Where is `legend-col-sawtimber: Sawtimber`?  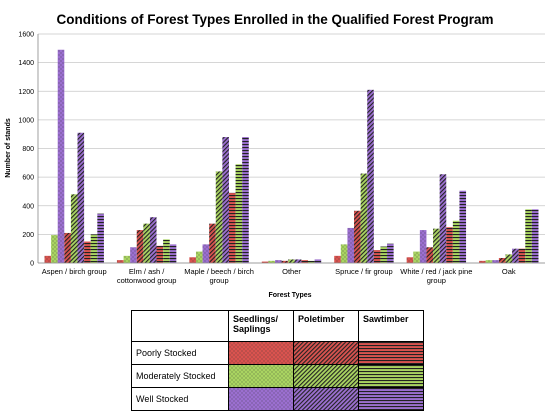
legend-col-sawtimber: Sawtimber is located at coordinates (391, 326).